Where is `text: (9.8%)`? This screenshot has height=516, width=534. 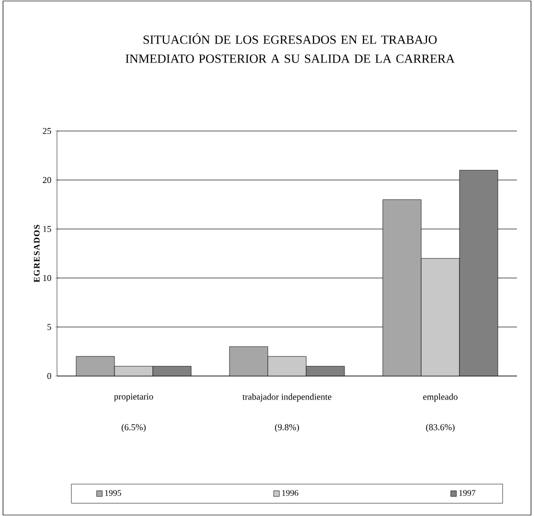
text: (9.8%) is located at coordinates (287, 428).